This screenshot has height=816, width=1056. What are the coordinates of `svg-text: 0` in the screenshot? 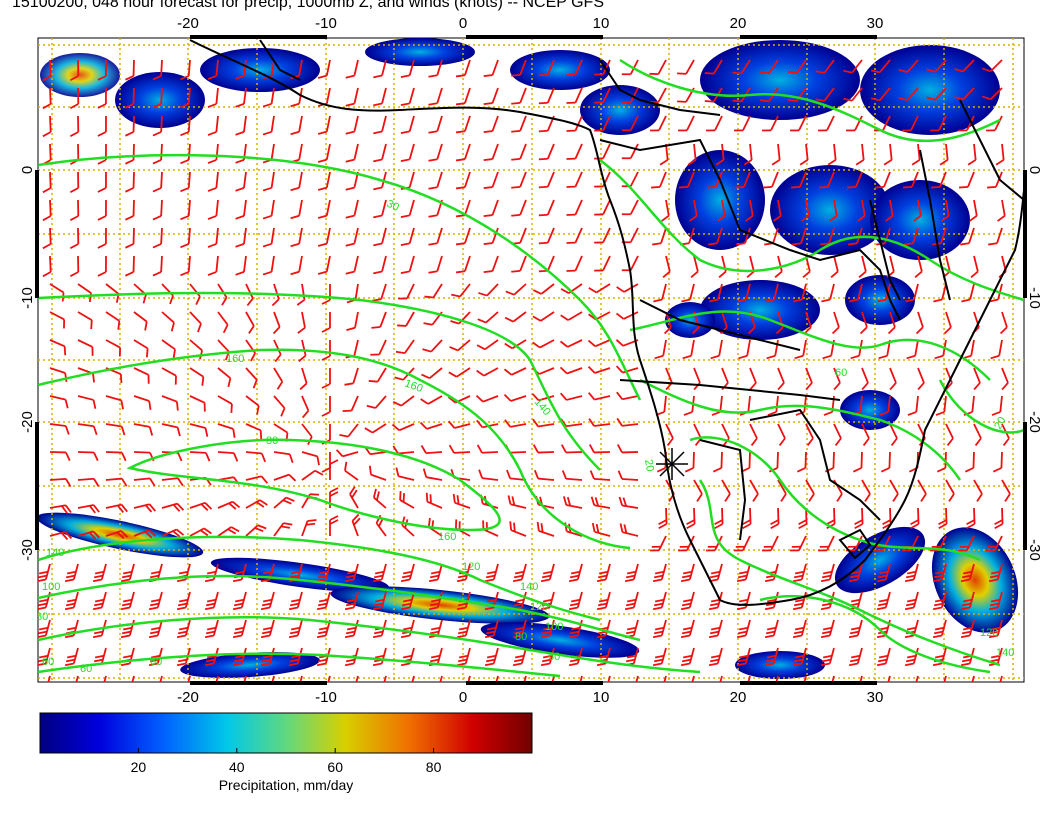 It's located at (463, 23).